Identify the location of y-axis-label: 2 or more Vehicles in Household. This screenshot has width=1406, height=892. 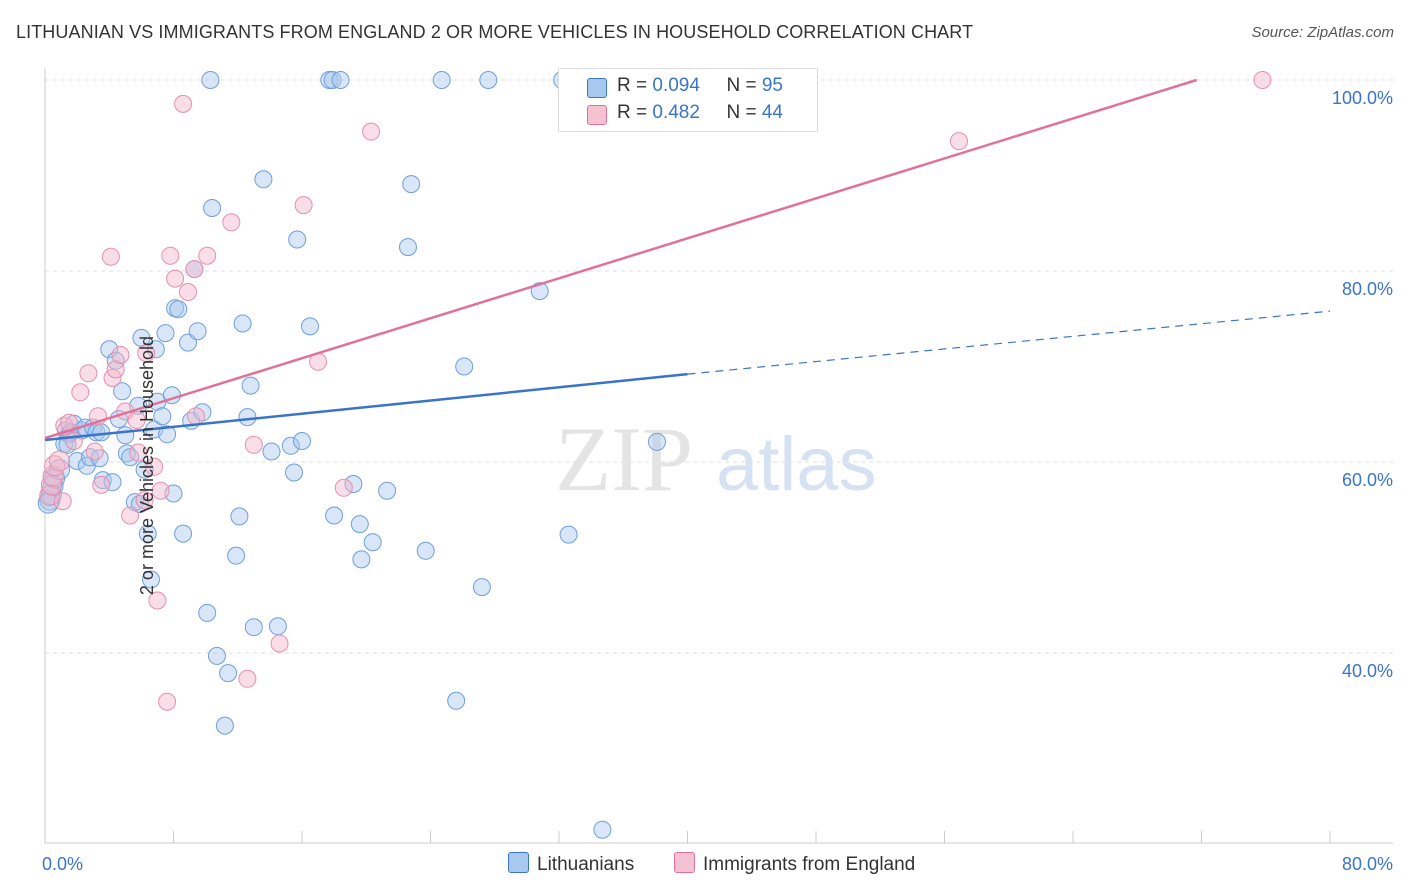
(147, 465).